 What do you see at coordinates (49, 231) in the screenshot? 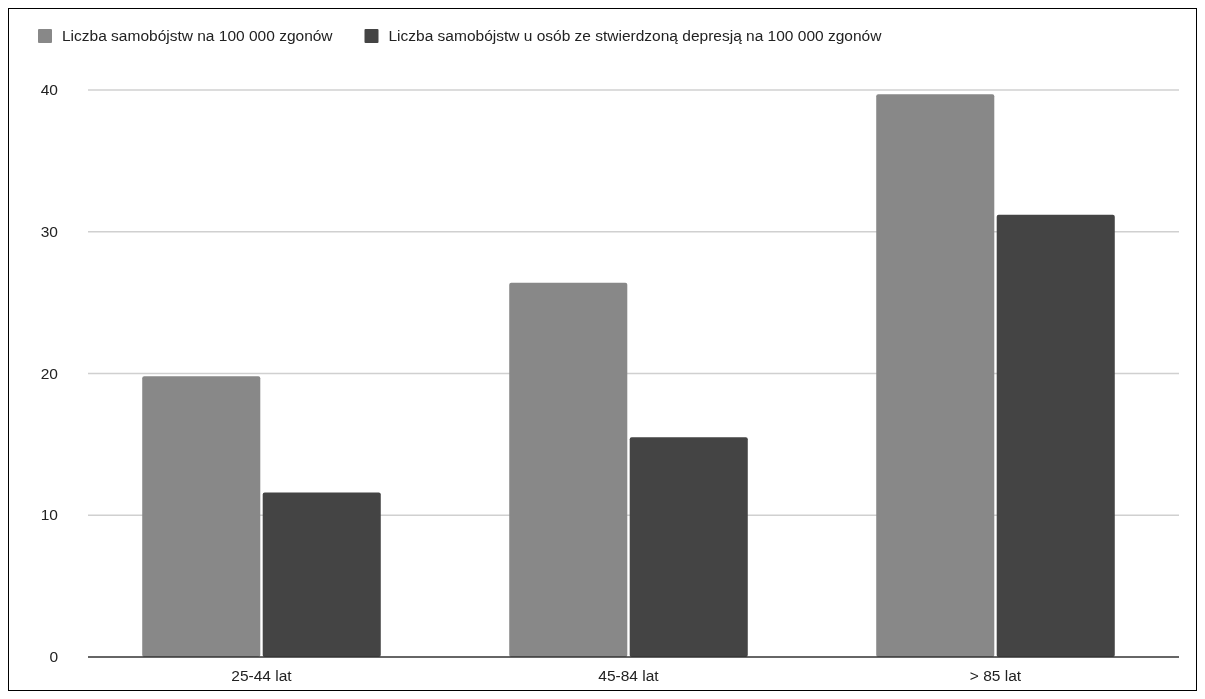
I see `y-tick-label: 30` at bounding box center [49, 231].